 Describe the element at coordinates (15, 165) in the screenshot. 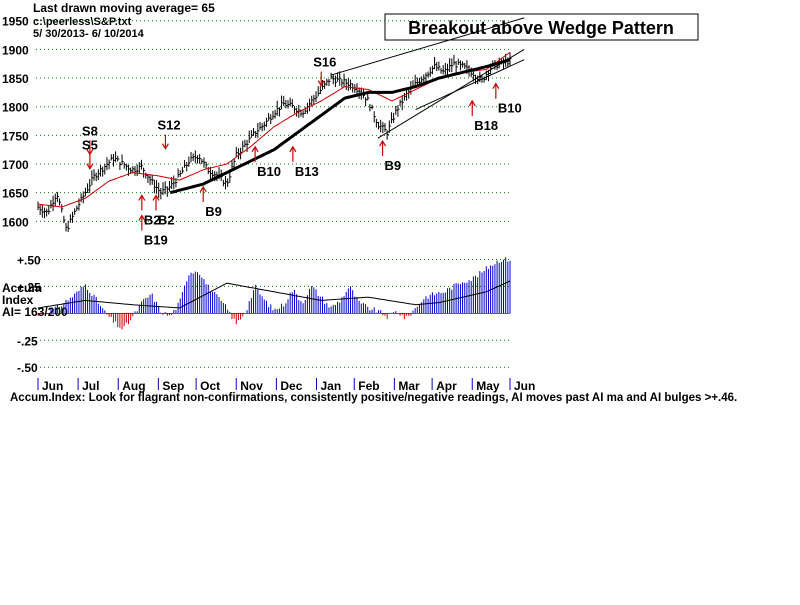

I see `price-y-tick-label: 1700` at that location.